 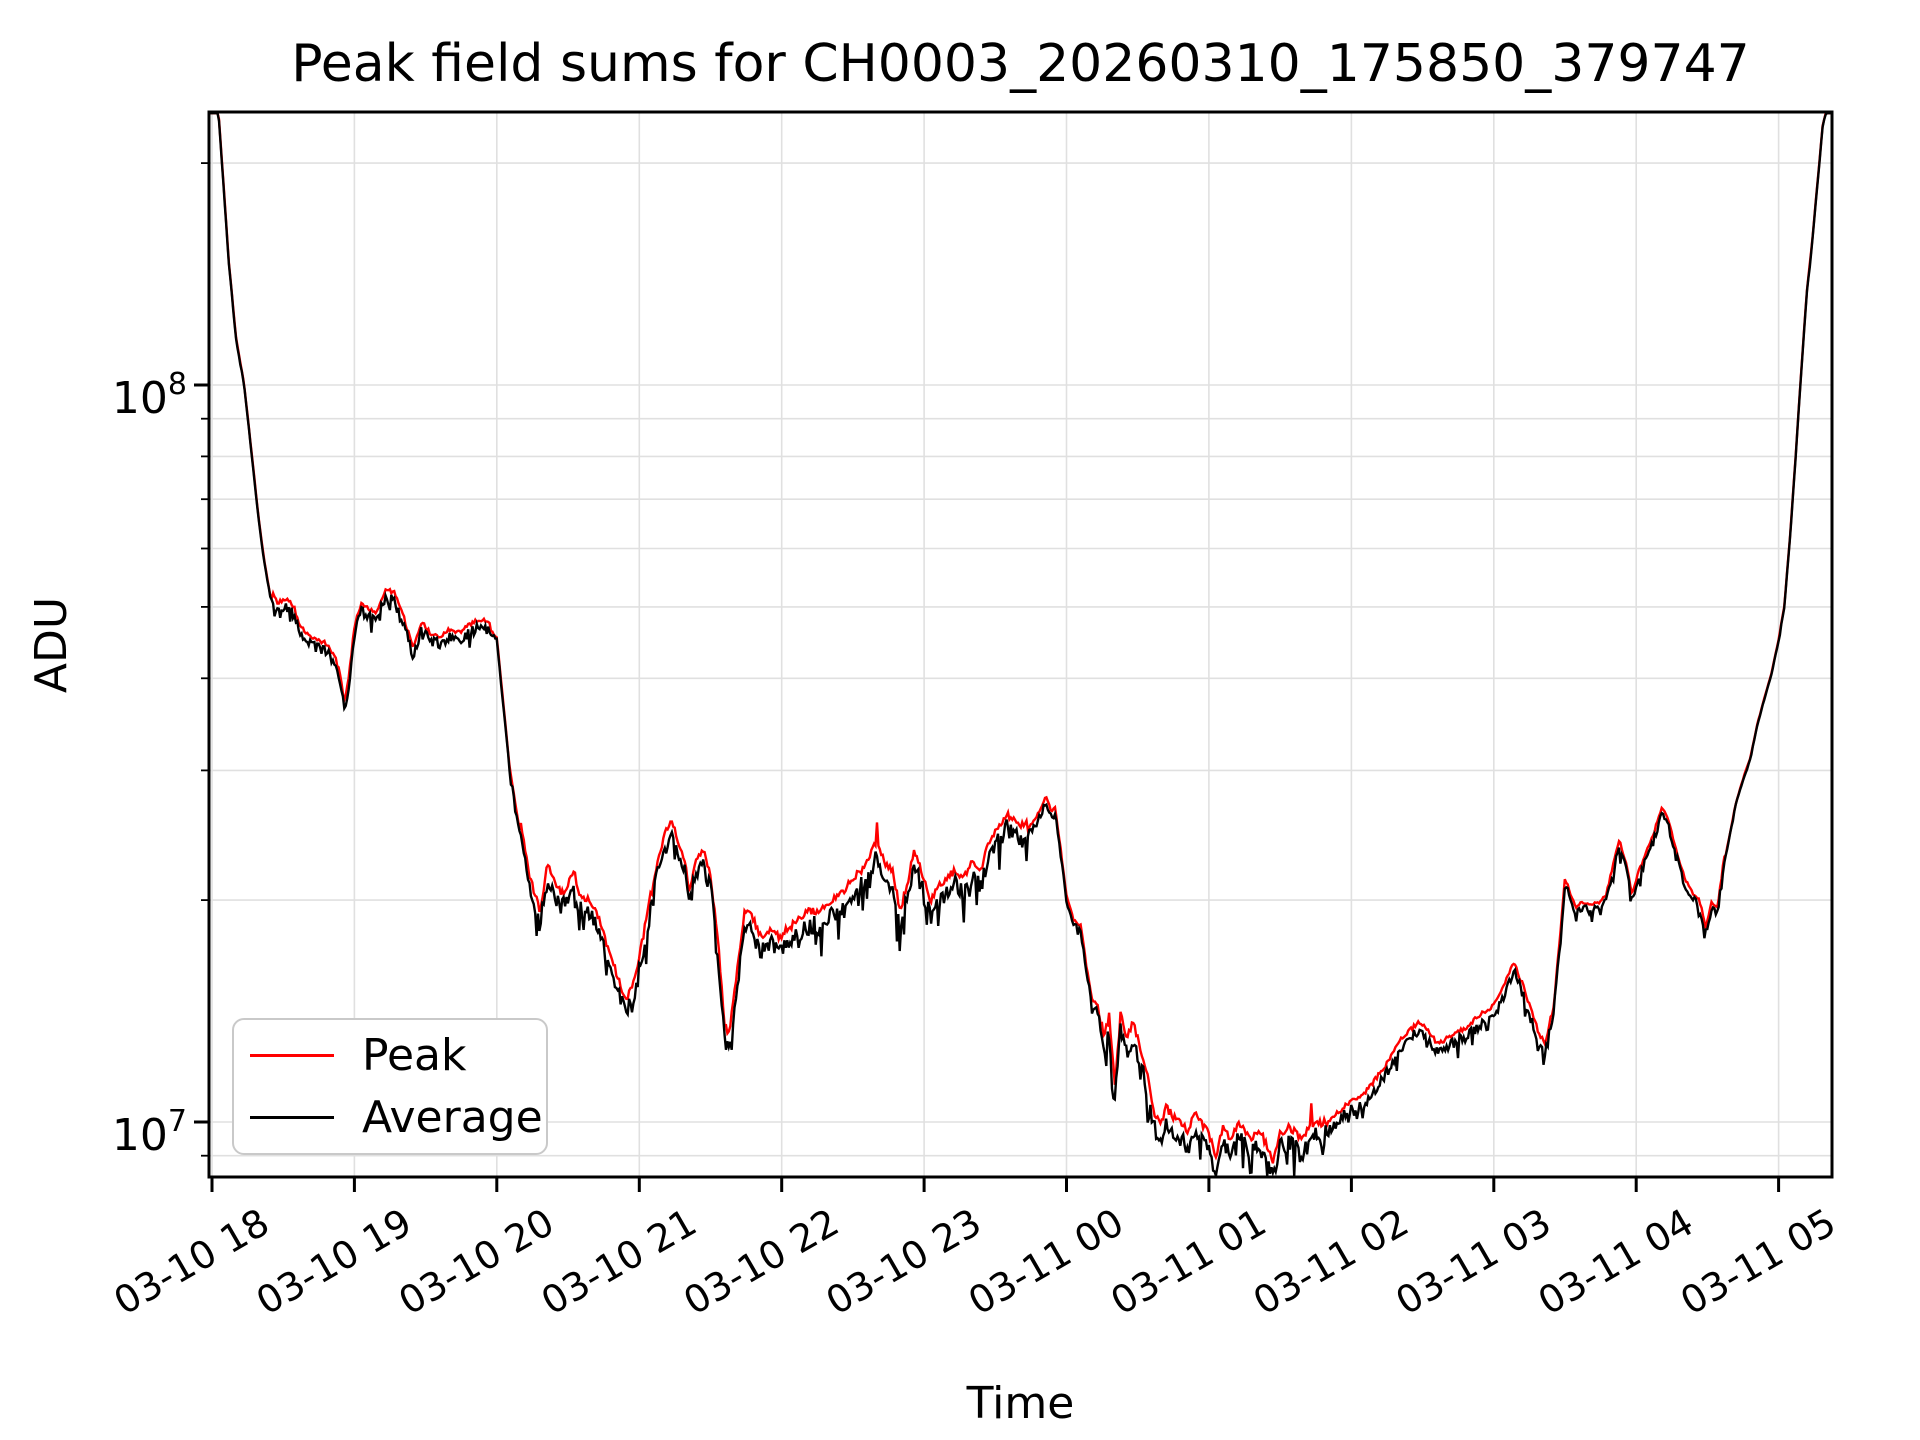 I want to click on legend-line-sample-peak, so click(x=292, y=1056).